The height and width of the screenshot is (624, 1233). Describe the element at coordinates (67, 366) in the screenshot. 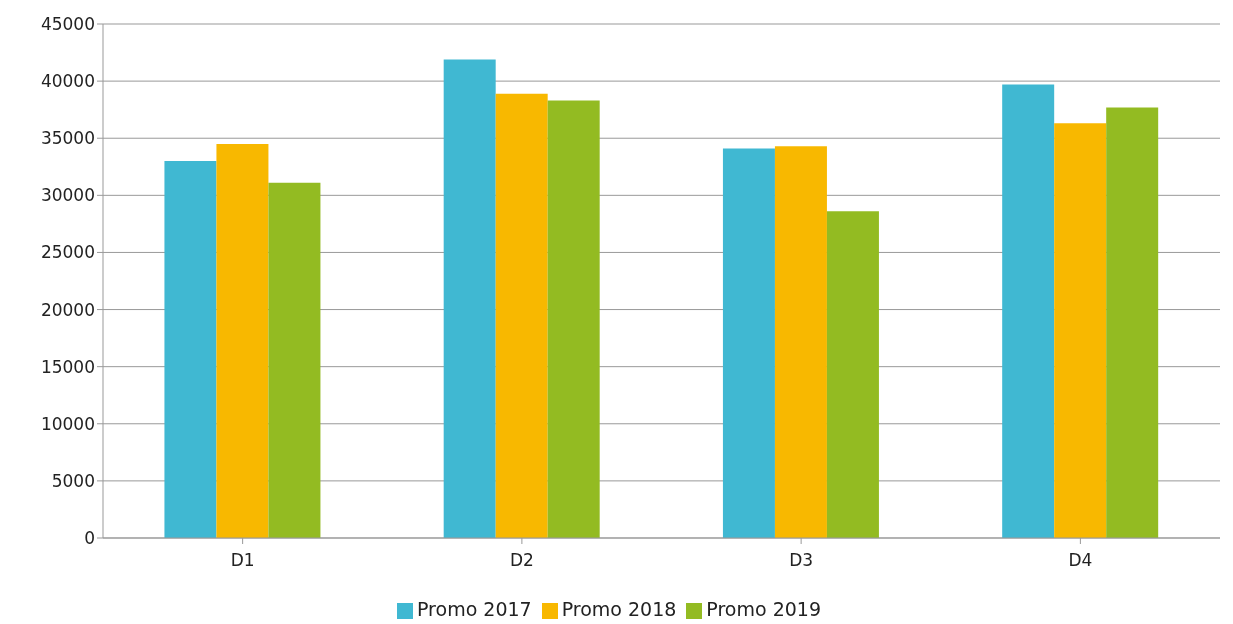

I see `y-tick-label: 15000` at that location.